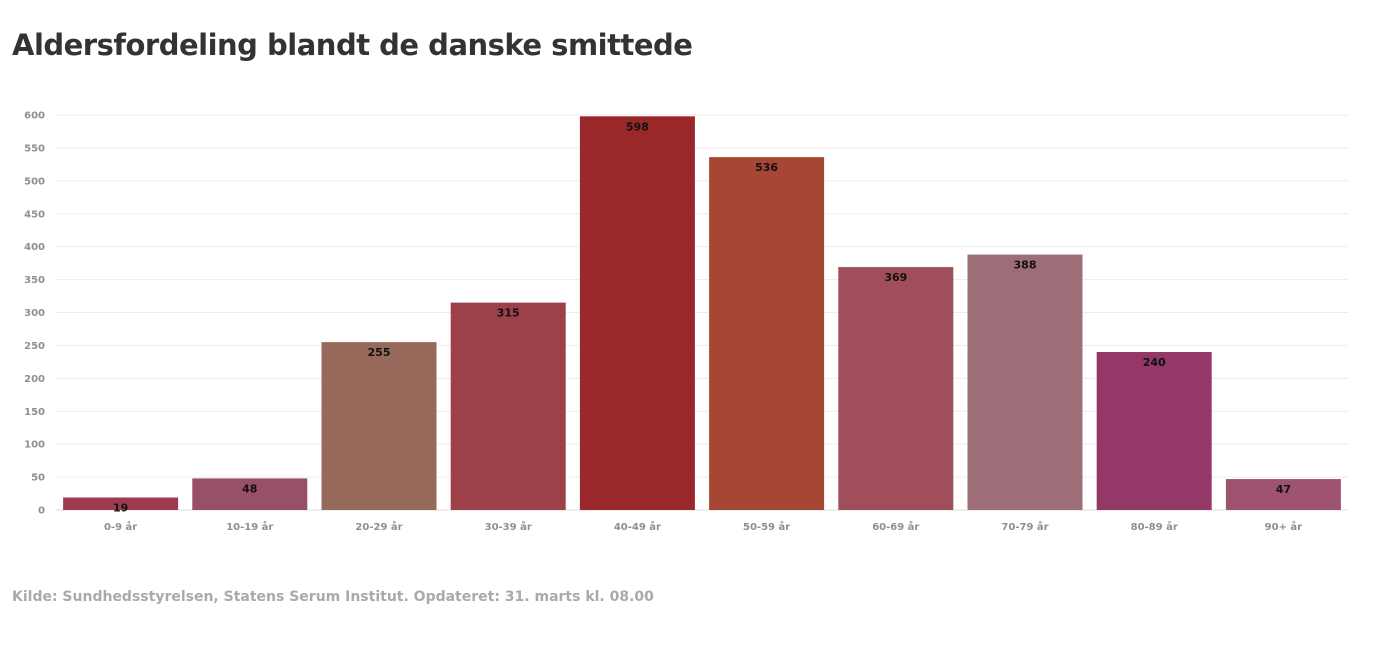 The height and width of the screenshot is (650, 1396). What do you see at coordinates (34, 214) in the screenshot?
I see `y-tick-label: 450` at bounding box center [34, 214].